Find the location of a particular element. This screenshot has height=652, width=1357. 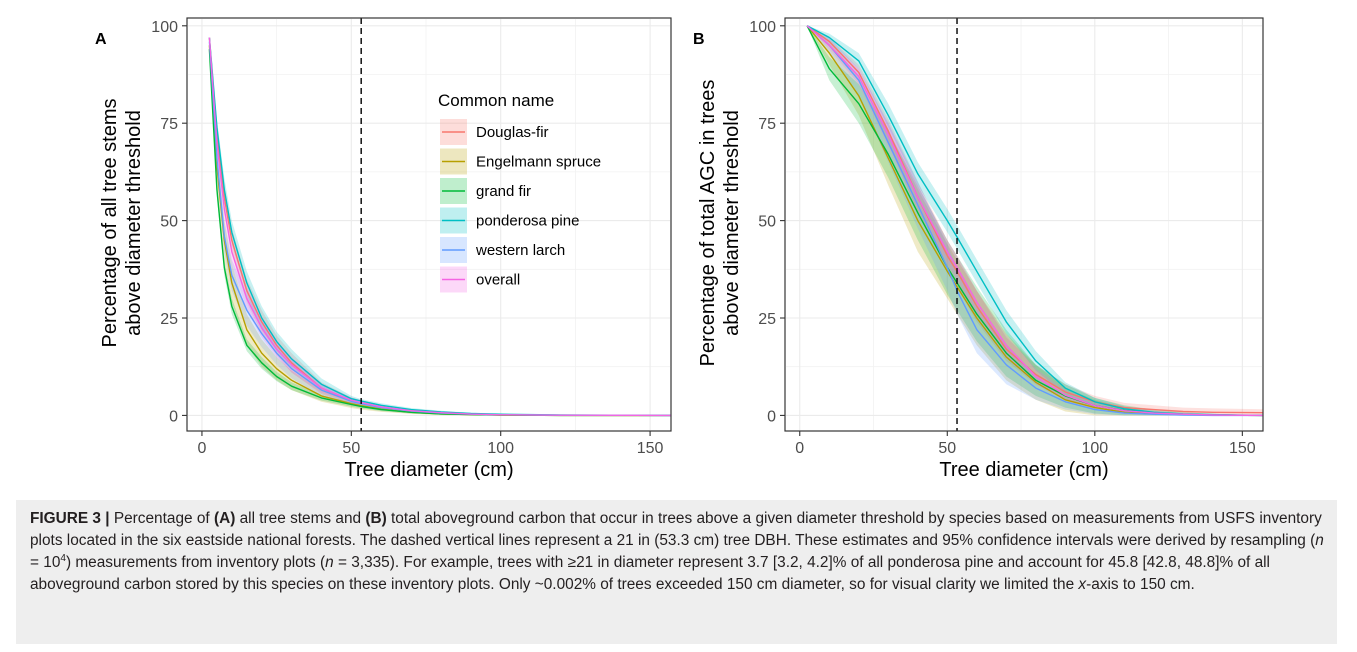

legend-label: ponderosa pine is located at coordinates (527, 221).